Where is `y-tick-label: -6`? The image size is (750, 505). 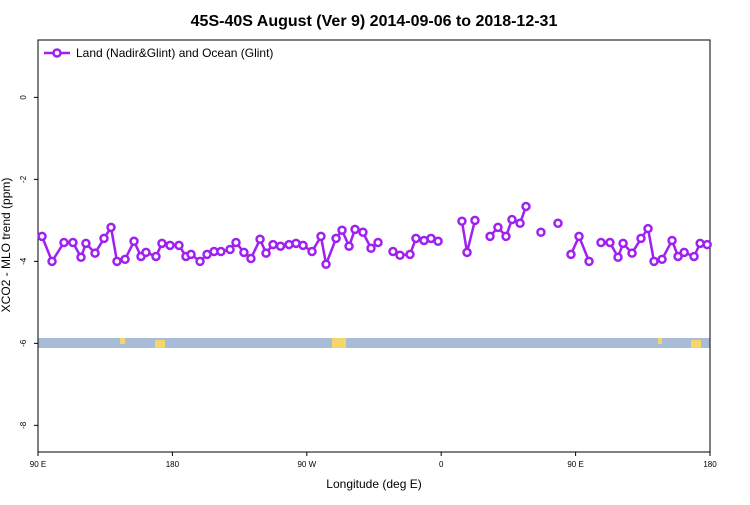 y-tick-label: -6 is located at coordinates (23, 343).